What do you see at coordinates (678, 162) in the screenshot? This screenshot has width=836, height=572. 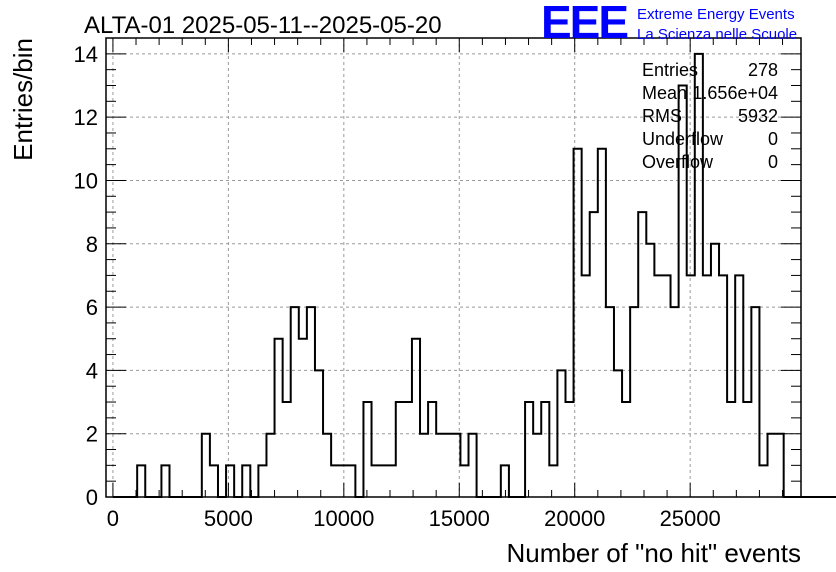 I see `stats-label-overflow: Overflow` at bounding box center [678, 162].